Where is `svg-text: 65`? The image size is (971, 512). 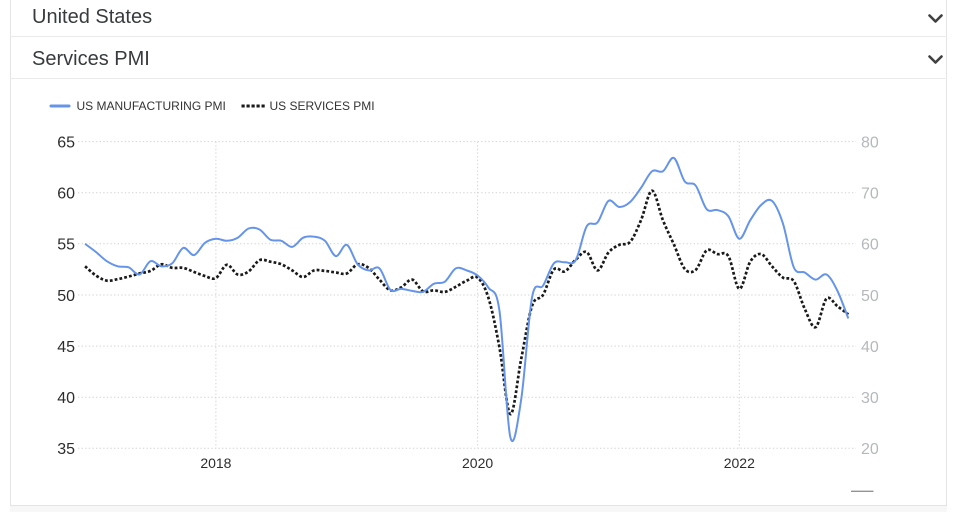
svg-text: 65 is located at coordinates (66, 142).